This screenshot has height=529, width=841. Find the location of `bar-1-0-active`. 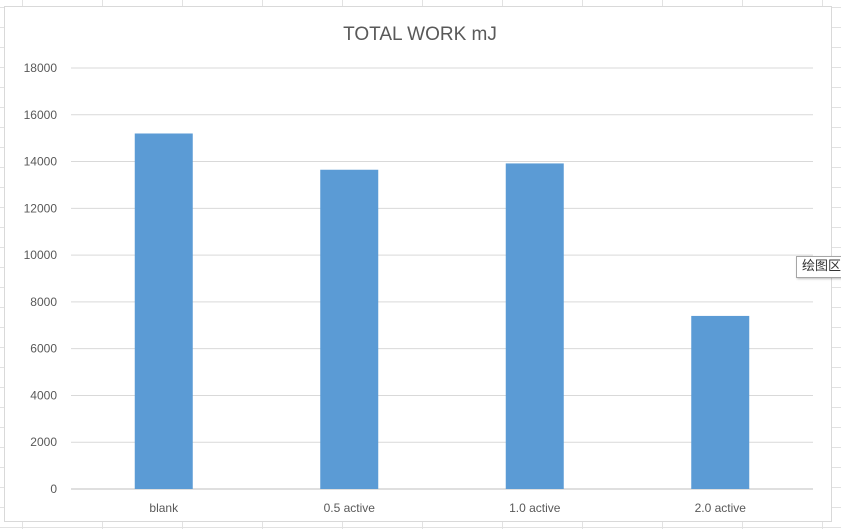

bar-1-0-active is located at coordinates (534, 326).